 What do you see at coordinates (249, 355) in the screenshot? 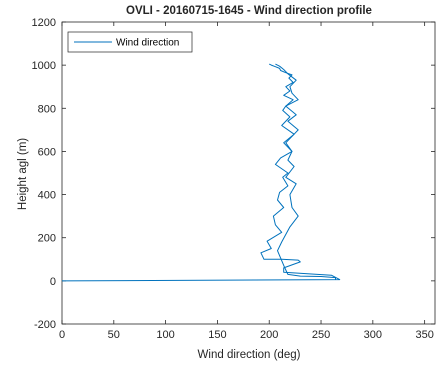
I see `x-axis-label: Wind direction (deg)` at bounding box center [249, 355].